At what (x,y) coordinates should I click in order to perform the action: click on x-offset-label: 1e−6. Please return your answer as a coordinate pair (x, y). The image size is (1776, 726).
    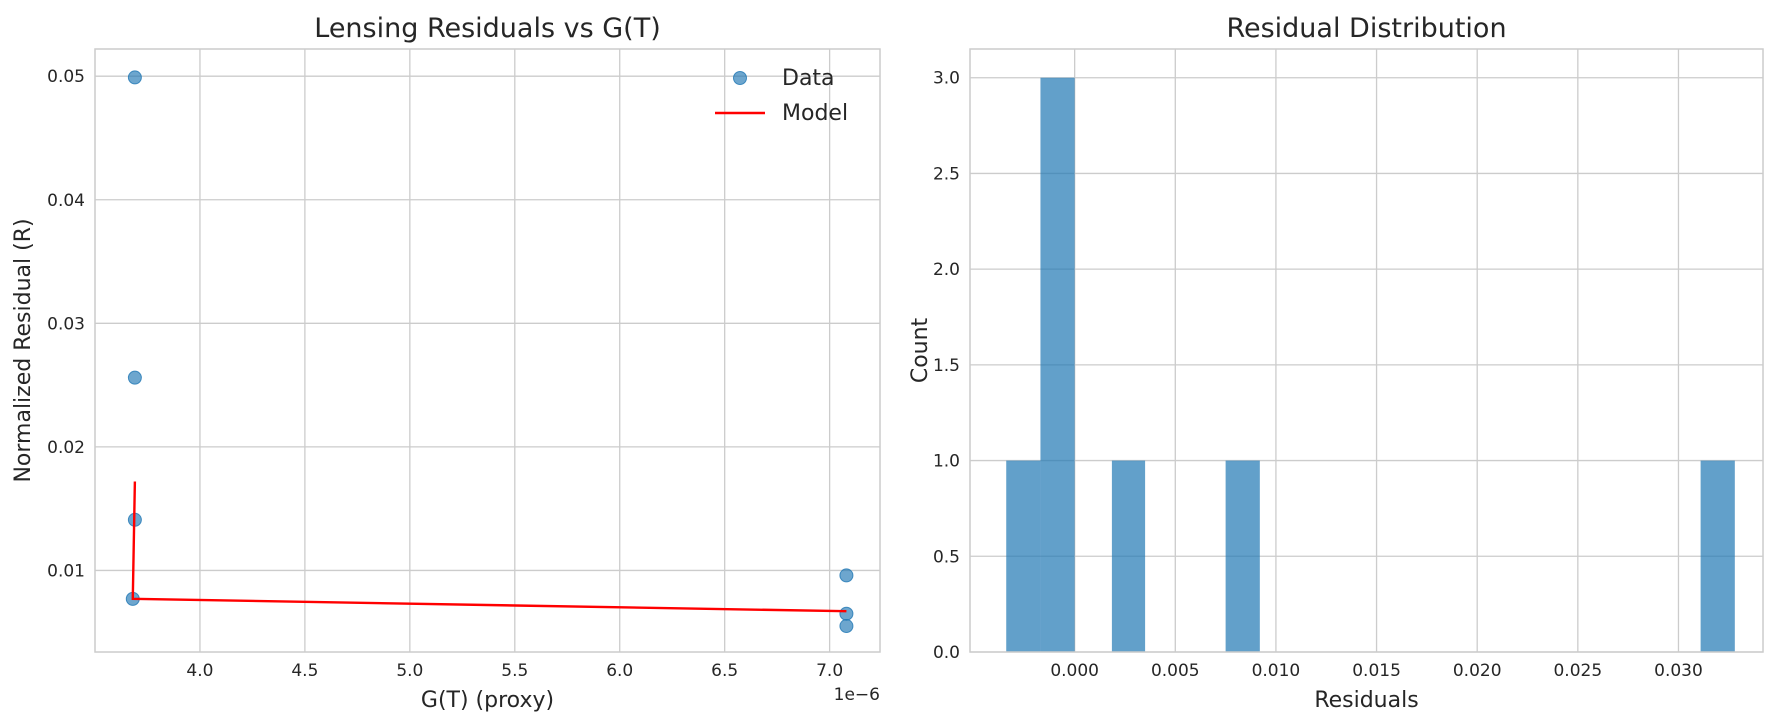
    Looking at the image, I should click on (857, 695).